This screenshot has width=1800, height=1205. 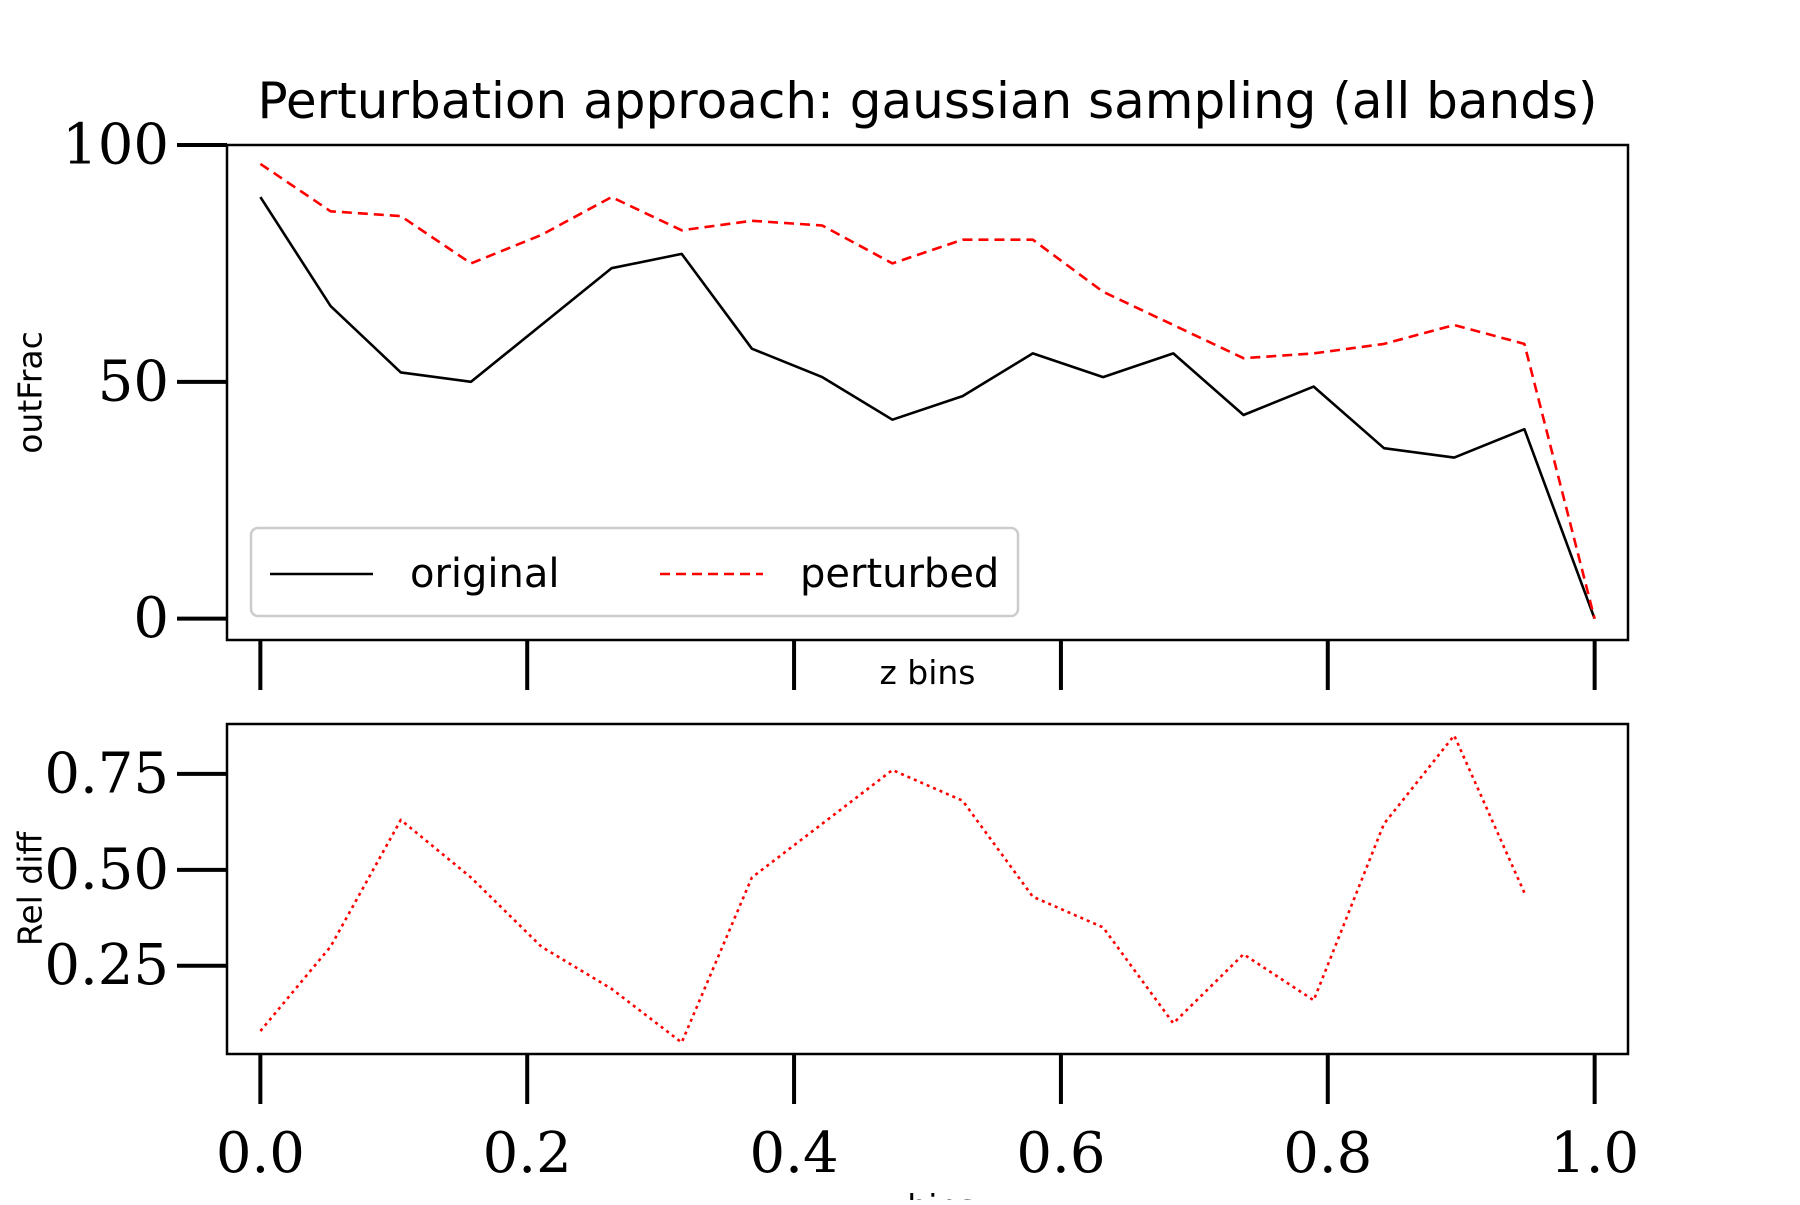 I want to click on x-tick-label-1-1: 0.2, so click(x=527, y=1153).